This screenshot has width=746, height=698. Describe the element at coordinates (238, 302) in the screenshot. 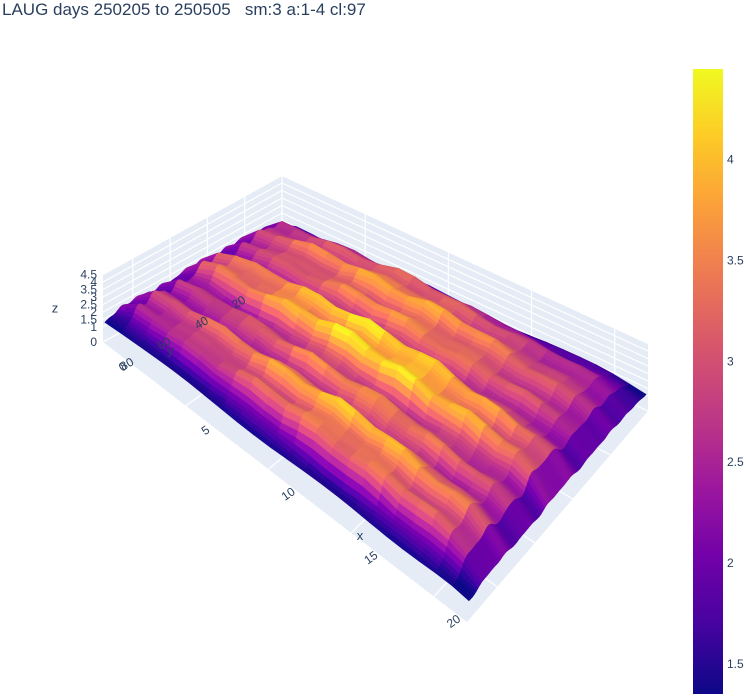

I see `y-tick-label: 20` at that location.